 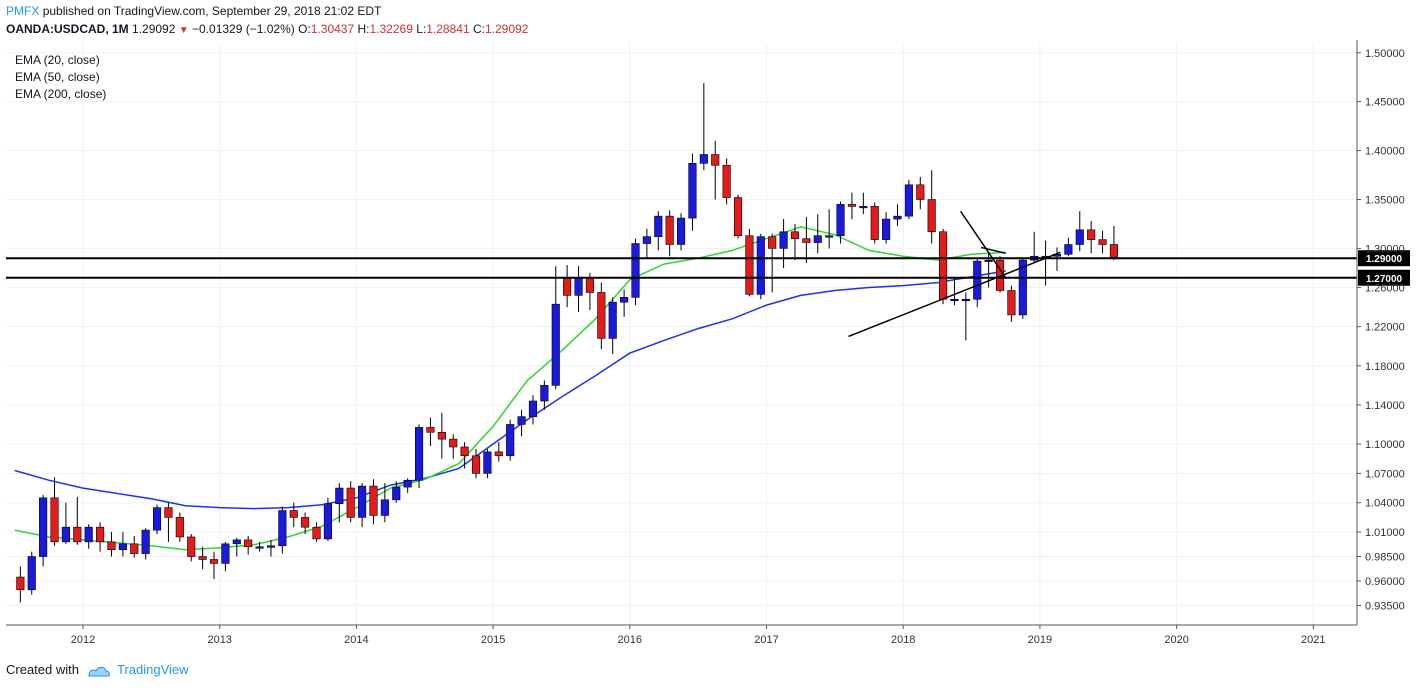 I want to click on y-tick-label-7: 1.14000, so click(x=1385, y=406).